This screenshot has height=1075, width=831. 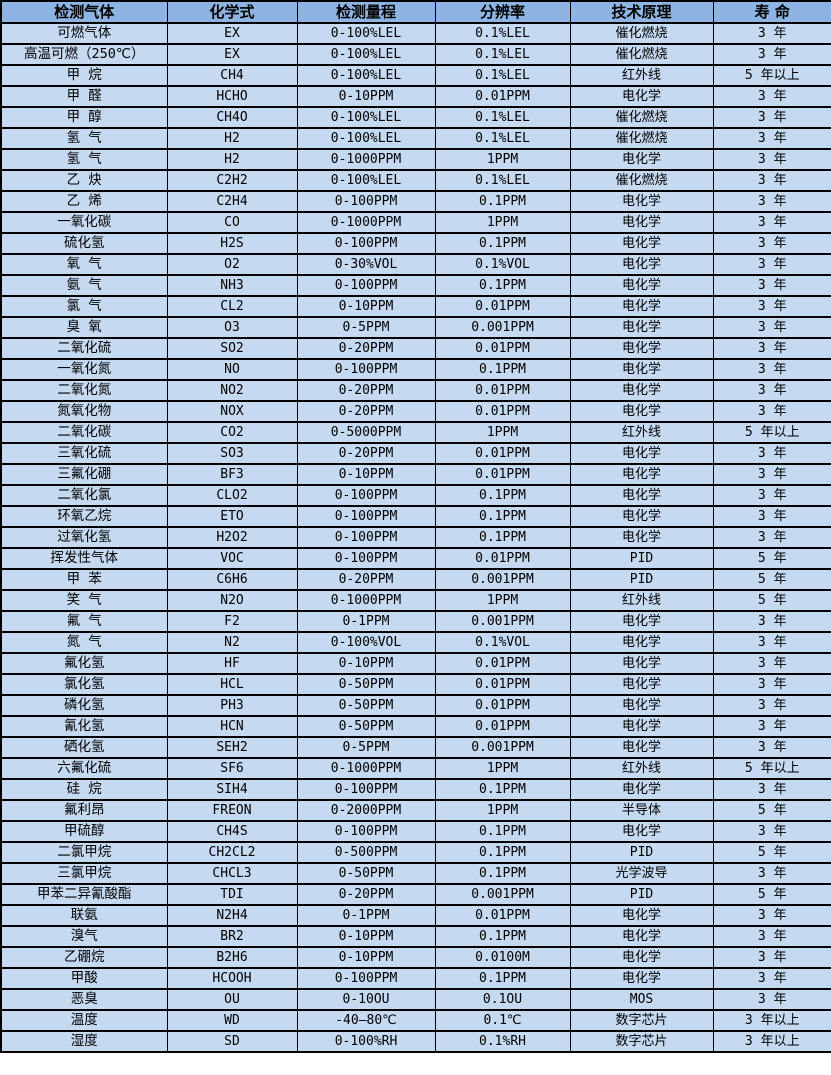 What do you see at coordinates (232, 495) in the screenshot?
I see `cell-chemical-formula: CLO2` at bounding box center [232, 495].